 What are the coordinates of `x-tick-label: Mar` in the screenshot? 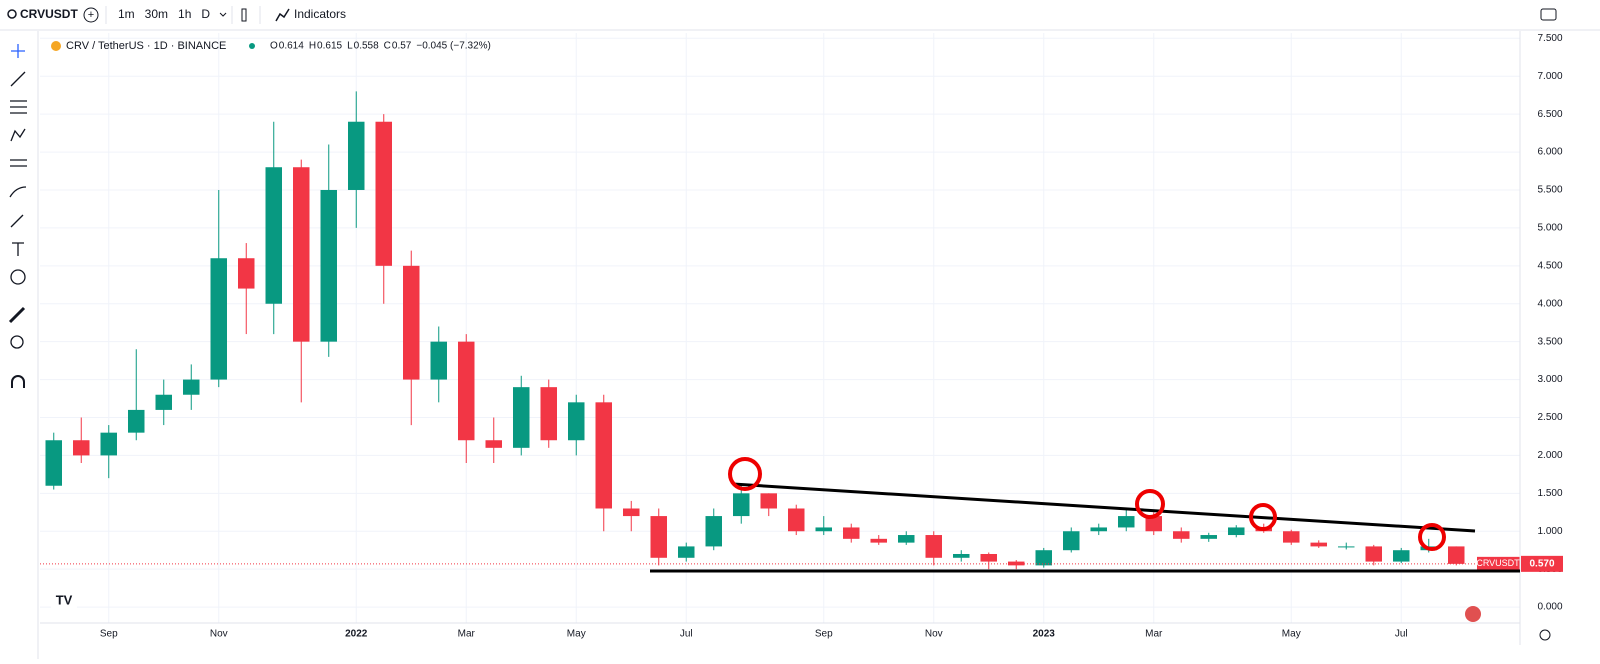 It's located at (1154, 634).